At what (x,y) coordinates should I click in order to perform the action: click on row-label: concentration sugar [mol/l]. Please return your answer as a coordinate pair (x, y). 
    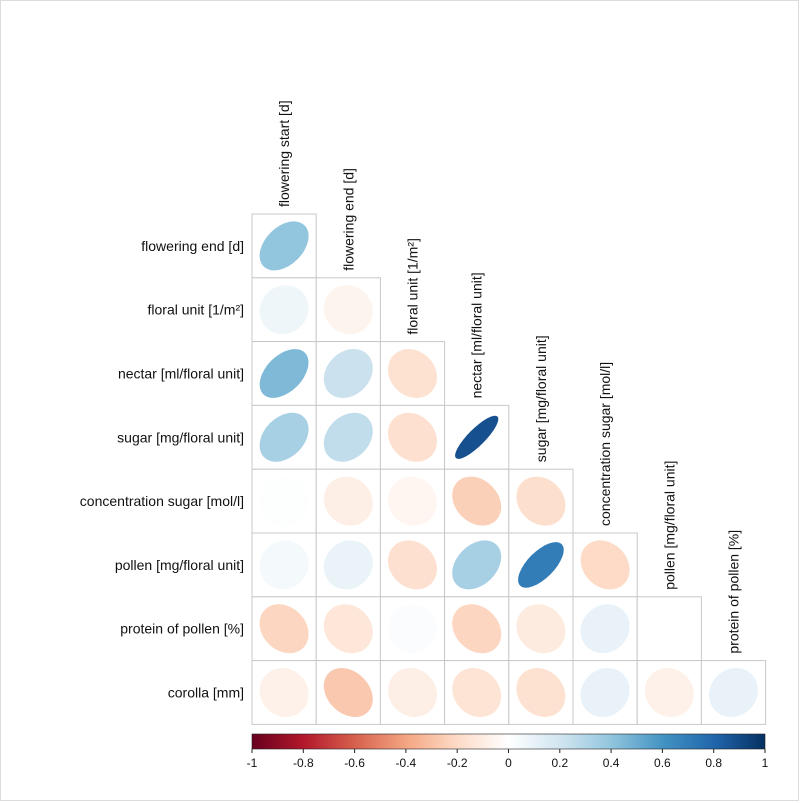
    Looking at the image, I should click on (162, 501).